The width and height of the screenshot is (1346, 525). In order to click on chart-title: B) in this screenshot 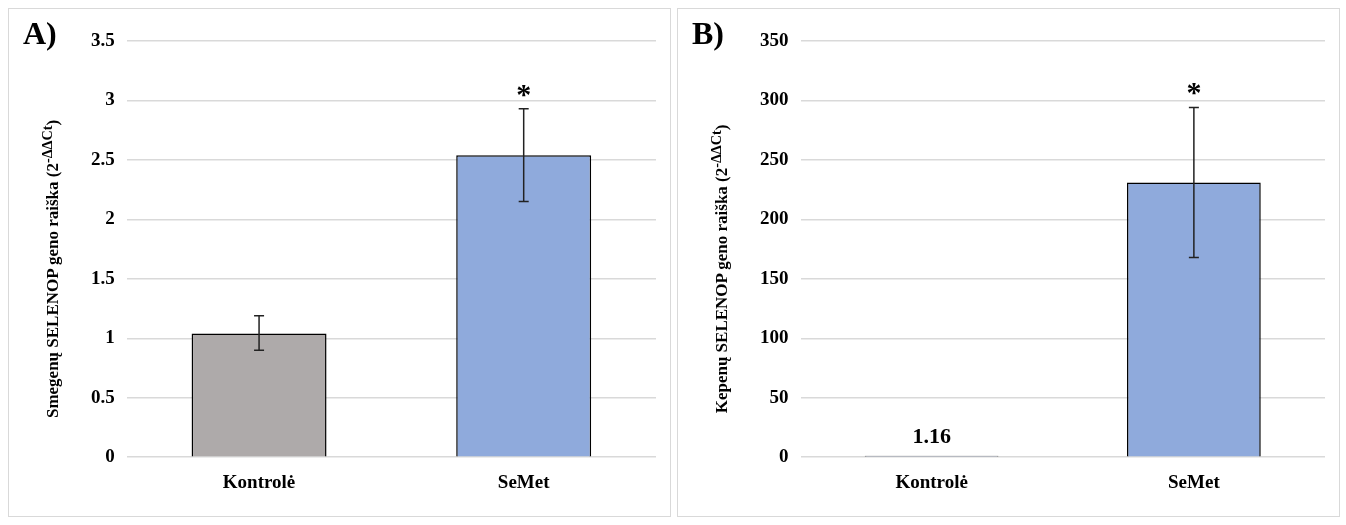, I will do `click(708, 33)`.